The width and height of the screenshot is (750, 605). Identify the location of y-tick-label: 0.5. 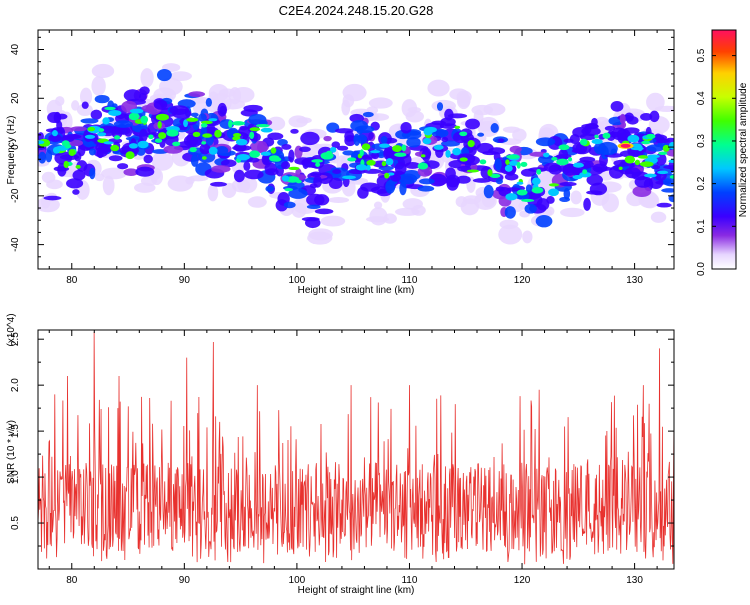
(15, 523).